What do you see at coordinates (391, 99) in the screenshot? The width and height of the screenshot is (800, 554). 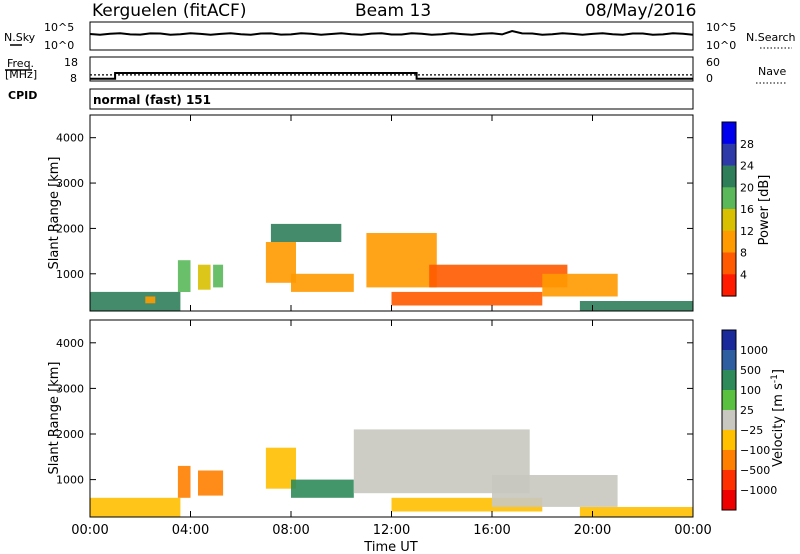 I see `cpid-panel-frame` at bounding box center [391, 99].